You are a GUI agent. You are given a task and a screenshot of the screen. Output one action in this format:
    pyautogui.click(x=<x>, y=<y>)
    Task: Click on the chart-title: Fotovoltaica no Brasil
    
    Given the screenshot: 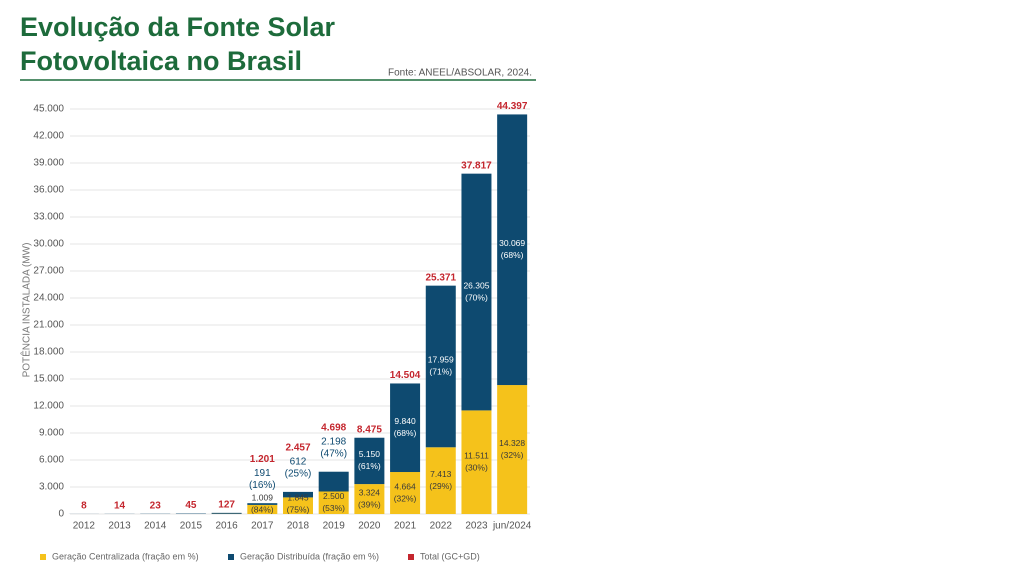 What is the action you would take?
    pyautogui.click(x=161, y=61)
    